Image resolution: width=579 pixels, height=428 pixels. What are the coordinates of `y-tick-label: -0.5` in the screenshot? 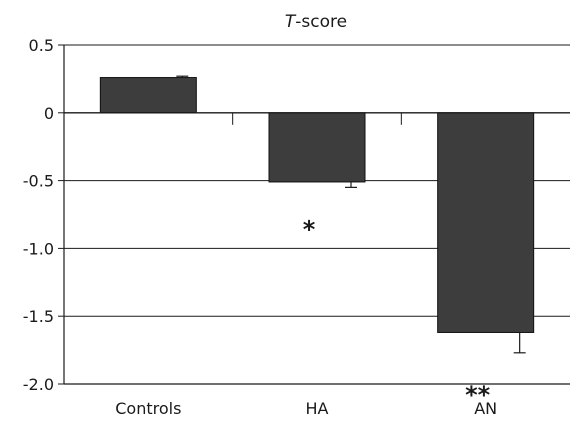 It's located at (38, 181).